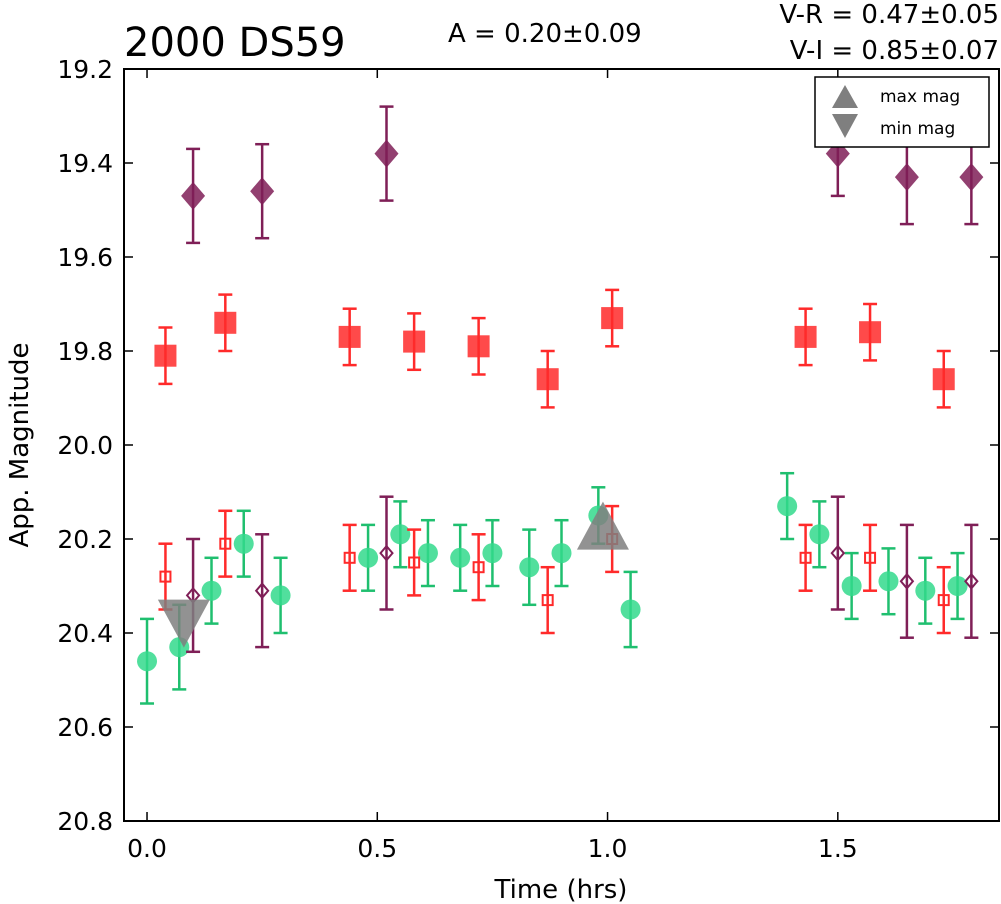  What do you see at coordinates (183, 623) in the screenshot?
I see `min-mag-marker` at bounding box center [183, 623].